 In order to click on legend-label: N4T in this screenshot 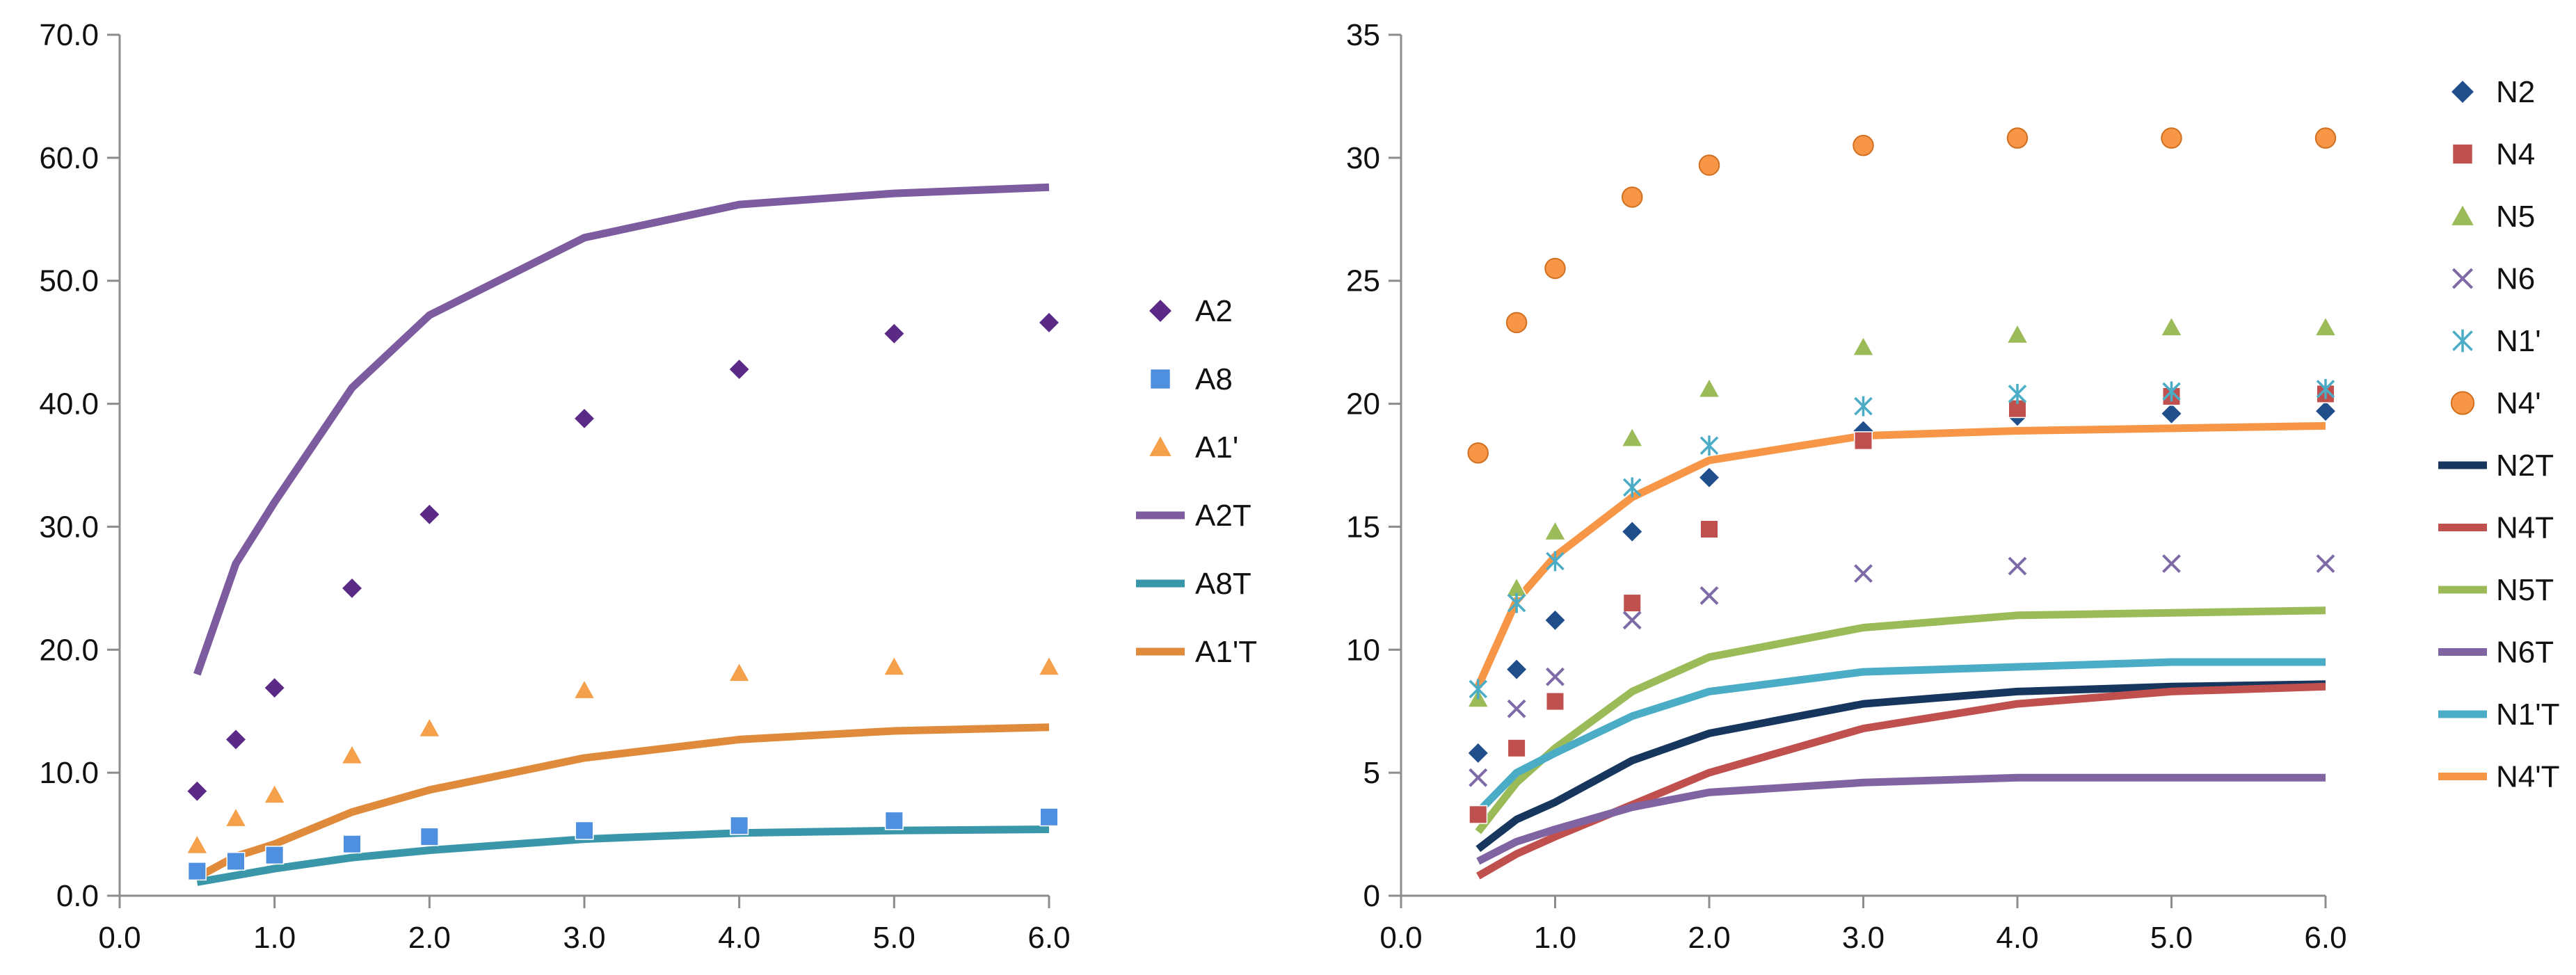, I will do `click(2525, 528)`.